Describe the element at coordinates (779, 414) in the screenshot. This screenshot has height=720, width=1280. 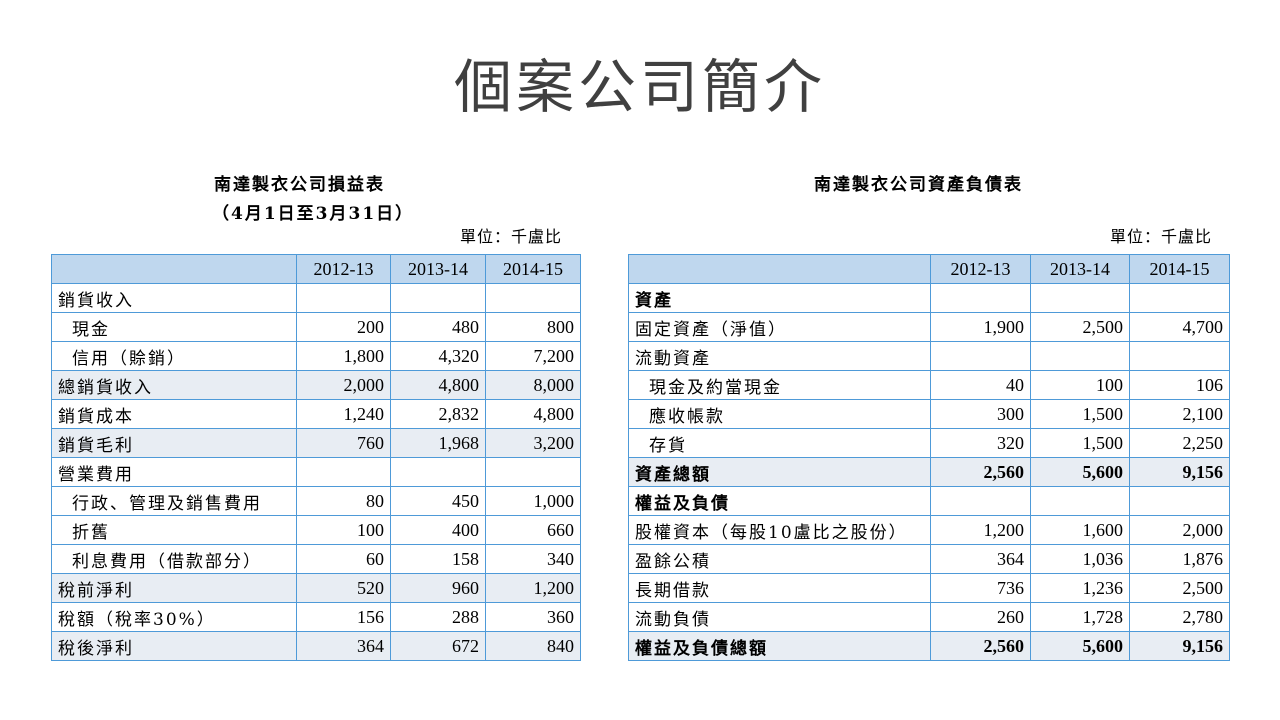
I see `row-label: 應收帳款` at that location.